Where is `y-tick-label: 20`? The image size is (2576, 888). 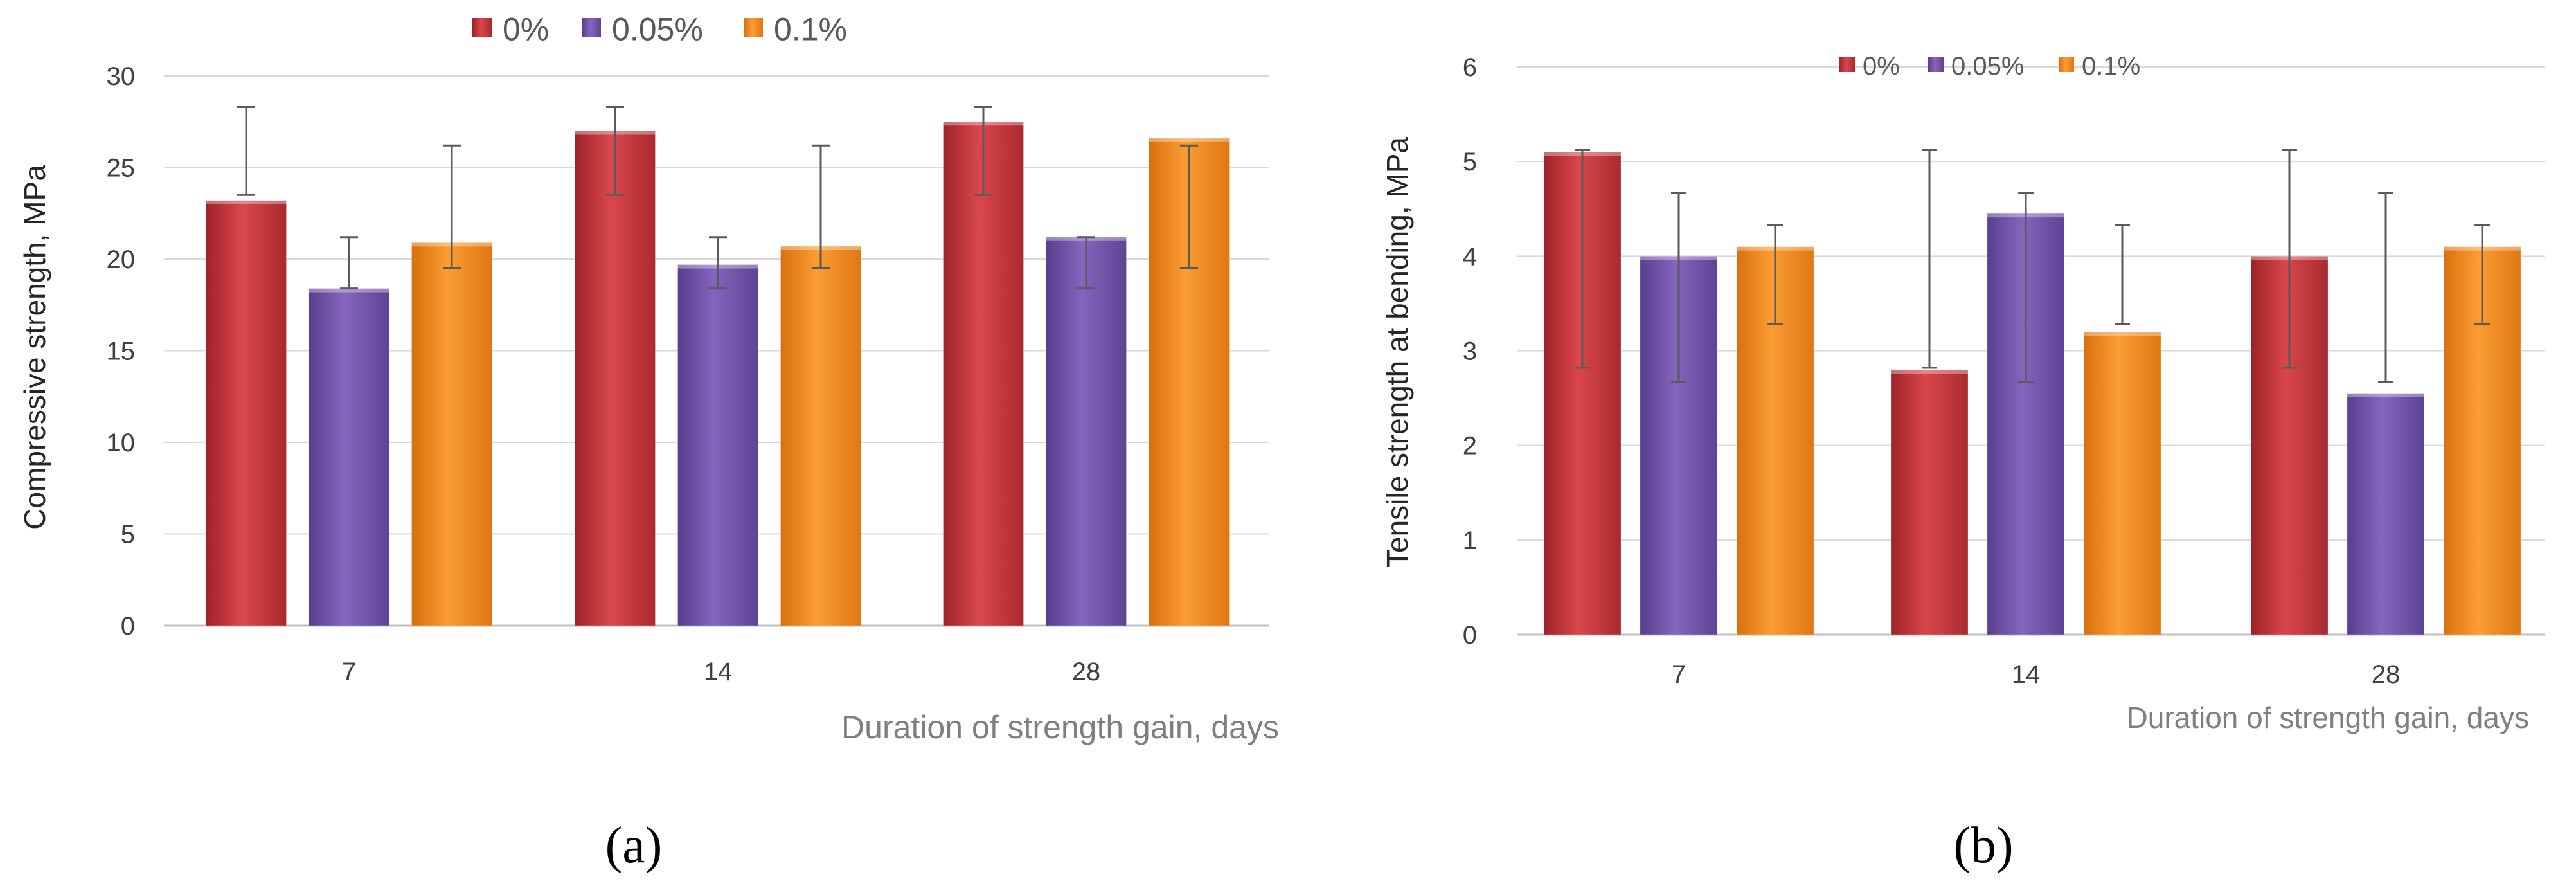
y-tick-label: 20 is located at coordinates (121, 260).